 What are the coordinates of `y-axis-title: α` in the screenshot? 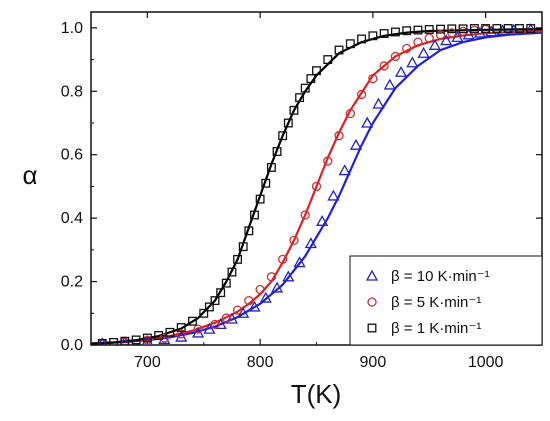 It's located at (29, 175).